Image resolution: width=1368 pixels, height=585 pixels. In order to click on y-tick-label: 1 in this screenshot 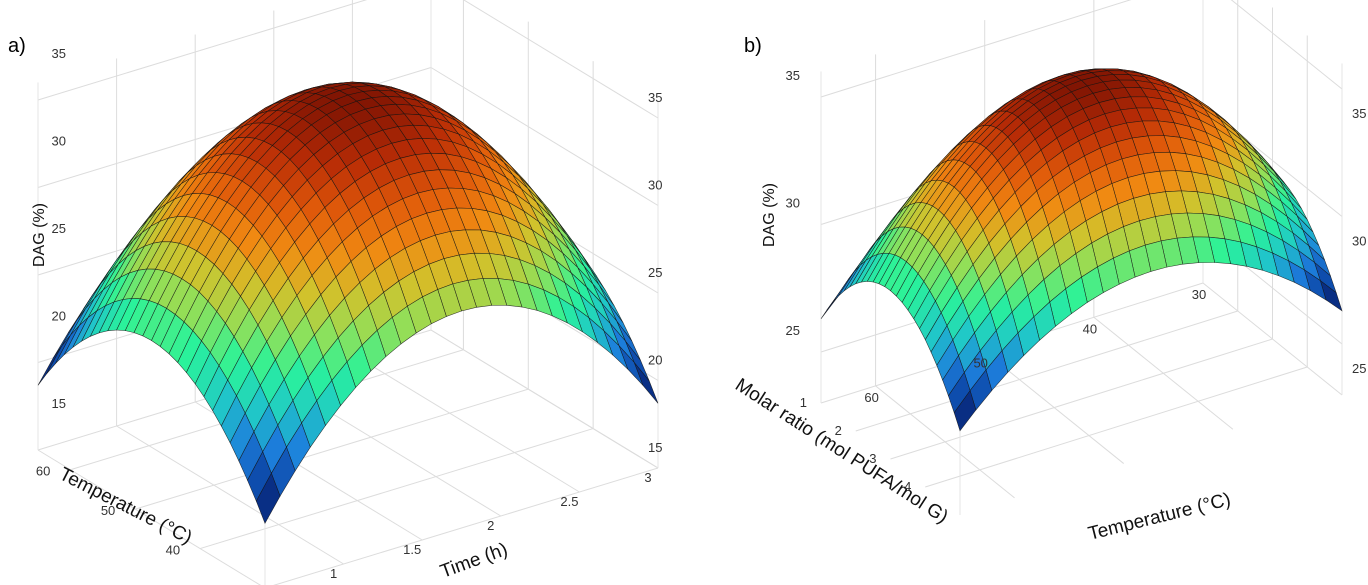, I will do `click(803, 402)`.